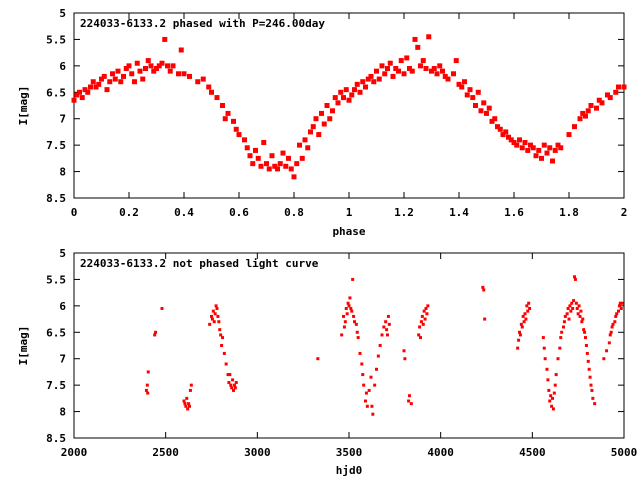 The width and height of the screenshot is (640, 480). I want to click on unphased-x-tick-label: 4000, so click(440, 452).